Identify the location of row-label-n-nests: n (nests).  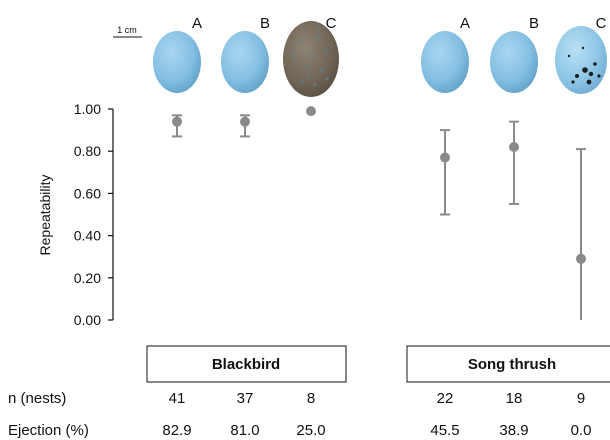
(37, 398).